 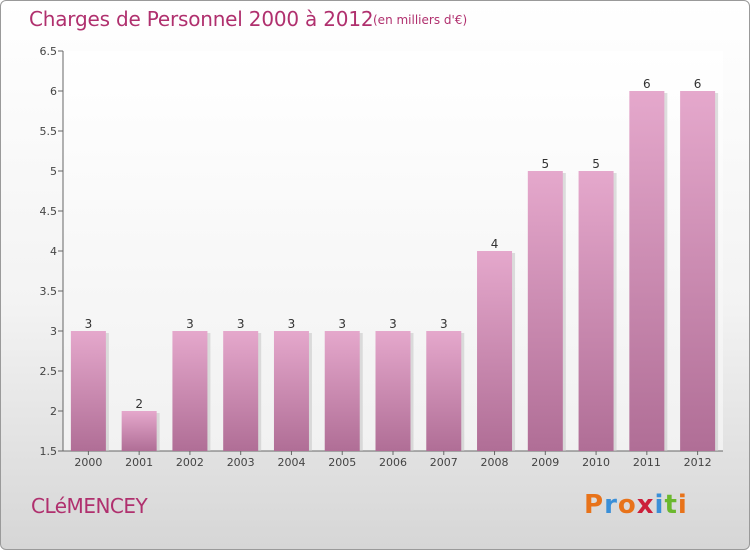 I want to click on y-tick-label: 5.5, so click(x=49, y=131).